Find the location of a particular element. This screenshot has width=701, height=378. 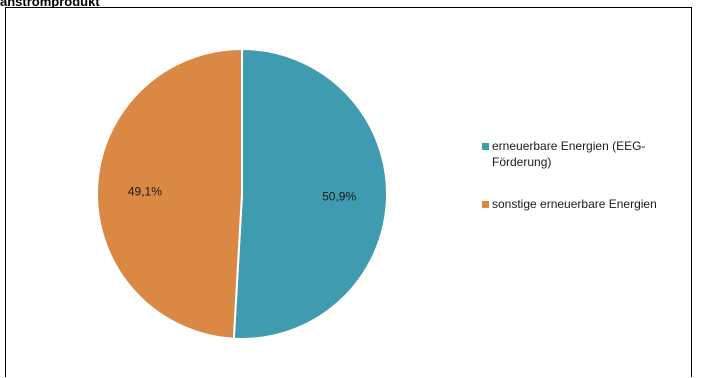

legend-item-eeg: erneuerbare Energien (EEG-Förderung) is located at coordinates (587, 154).